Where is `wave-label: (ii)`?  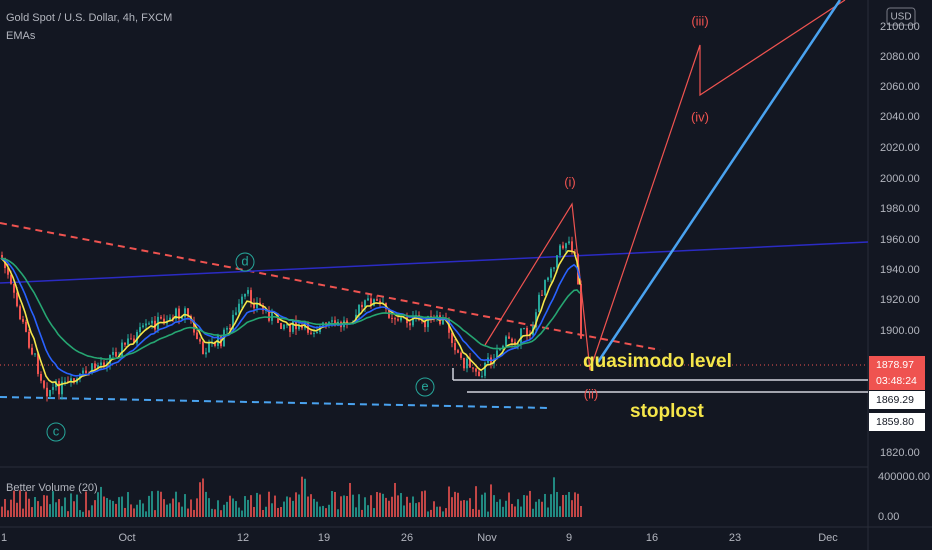
wave-label: (ii) is located at coordinates (591, 393).